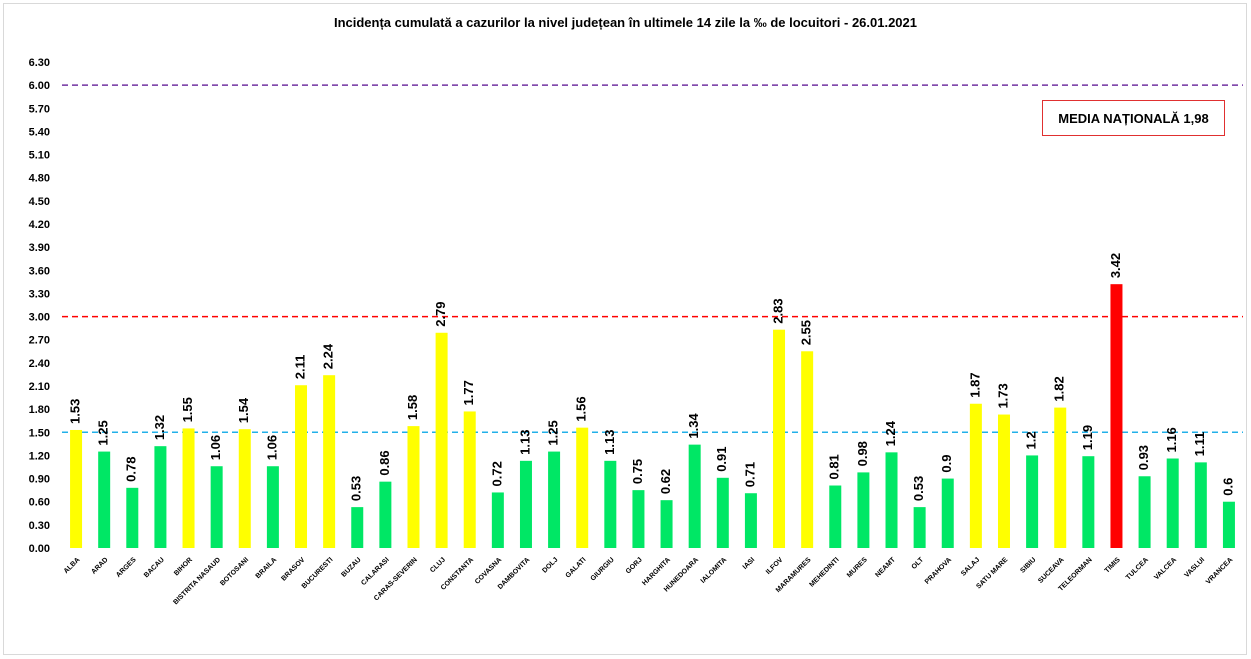 The height and width of the screenshot is (659, 1251). What do you see at coordinates (159, 427) in the screenshot?
I see `bar-value-label: 1.32` at bounding box center [159, 427].